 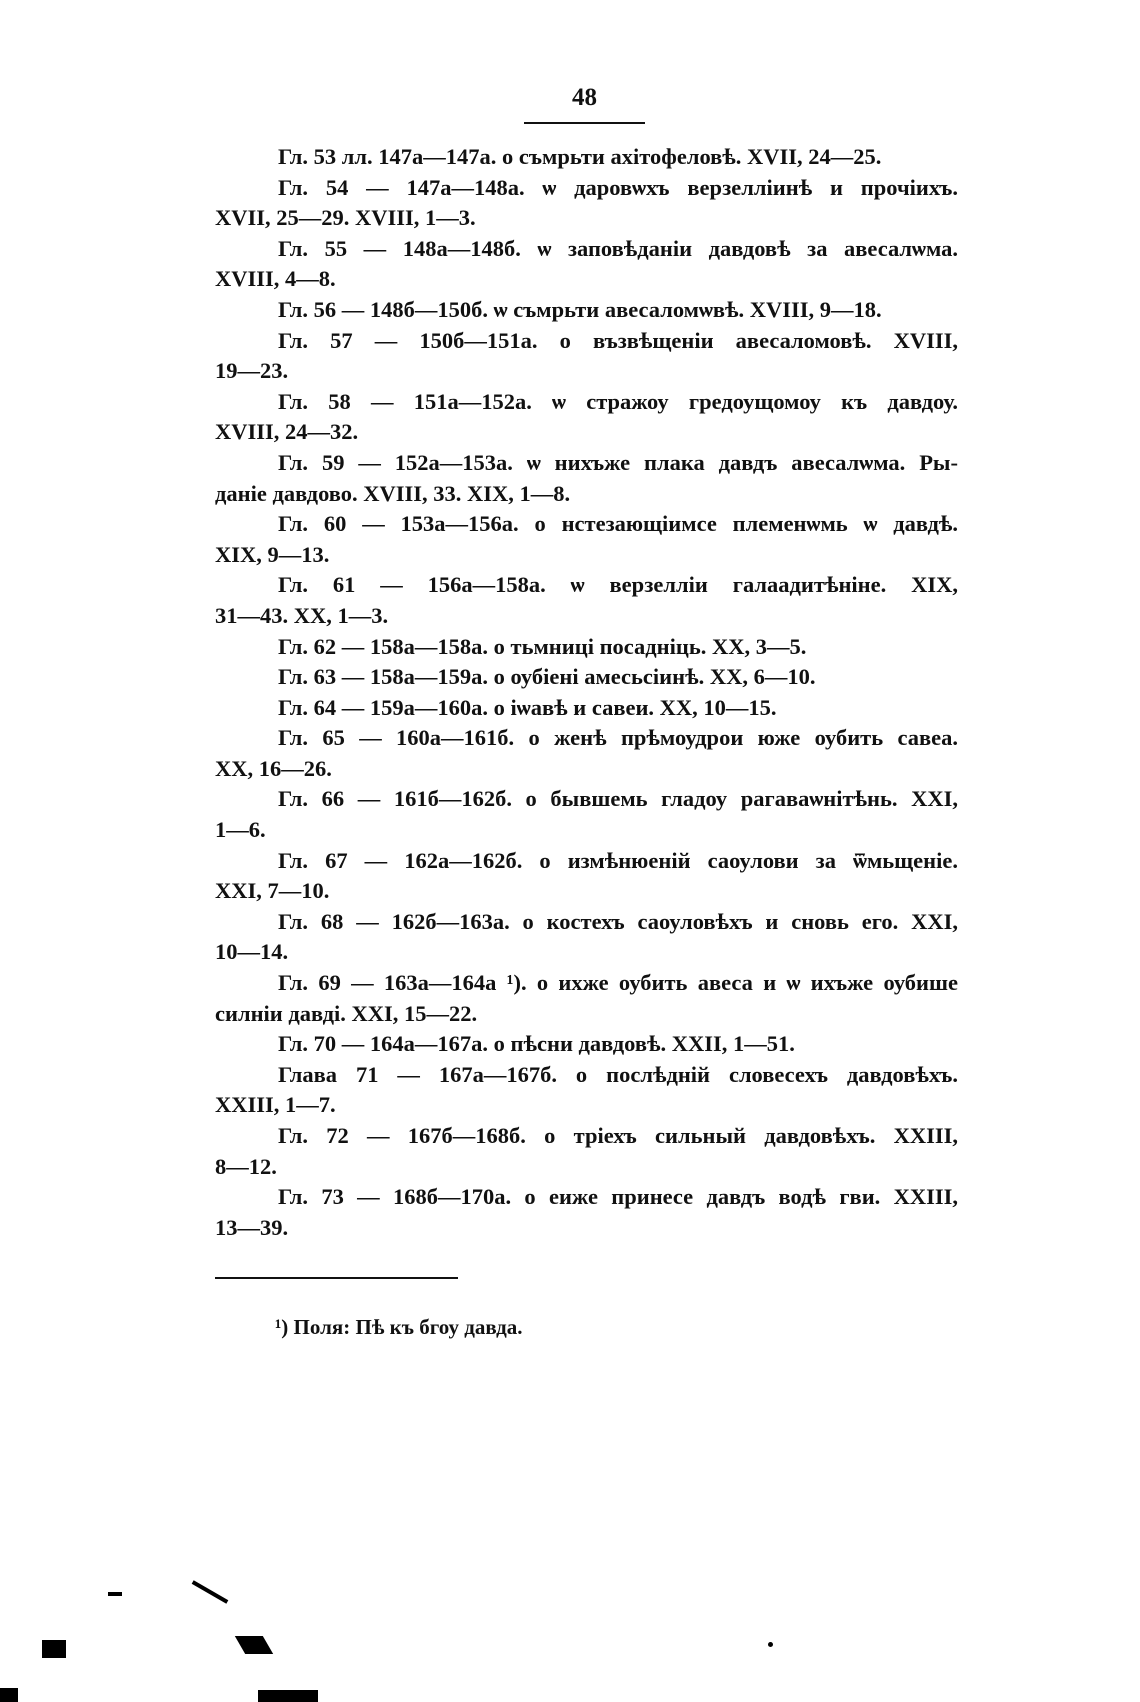 What do you see at coordinates (287, 432) in the screenshot?
I see `chapter-entry-continuation: XVIII, 24—32.` at bounding box center [287, 432].